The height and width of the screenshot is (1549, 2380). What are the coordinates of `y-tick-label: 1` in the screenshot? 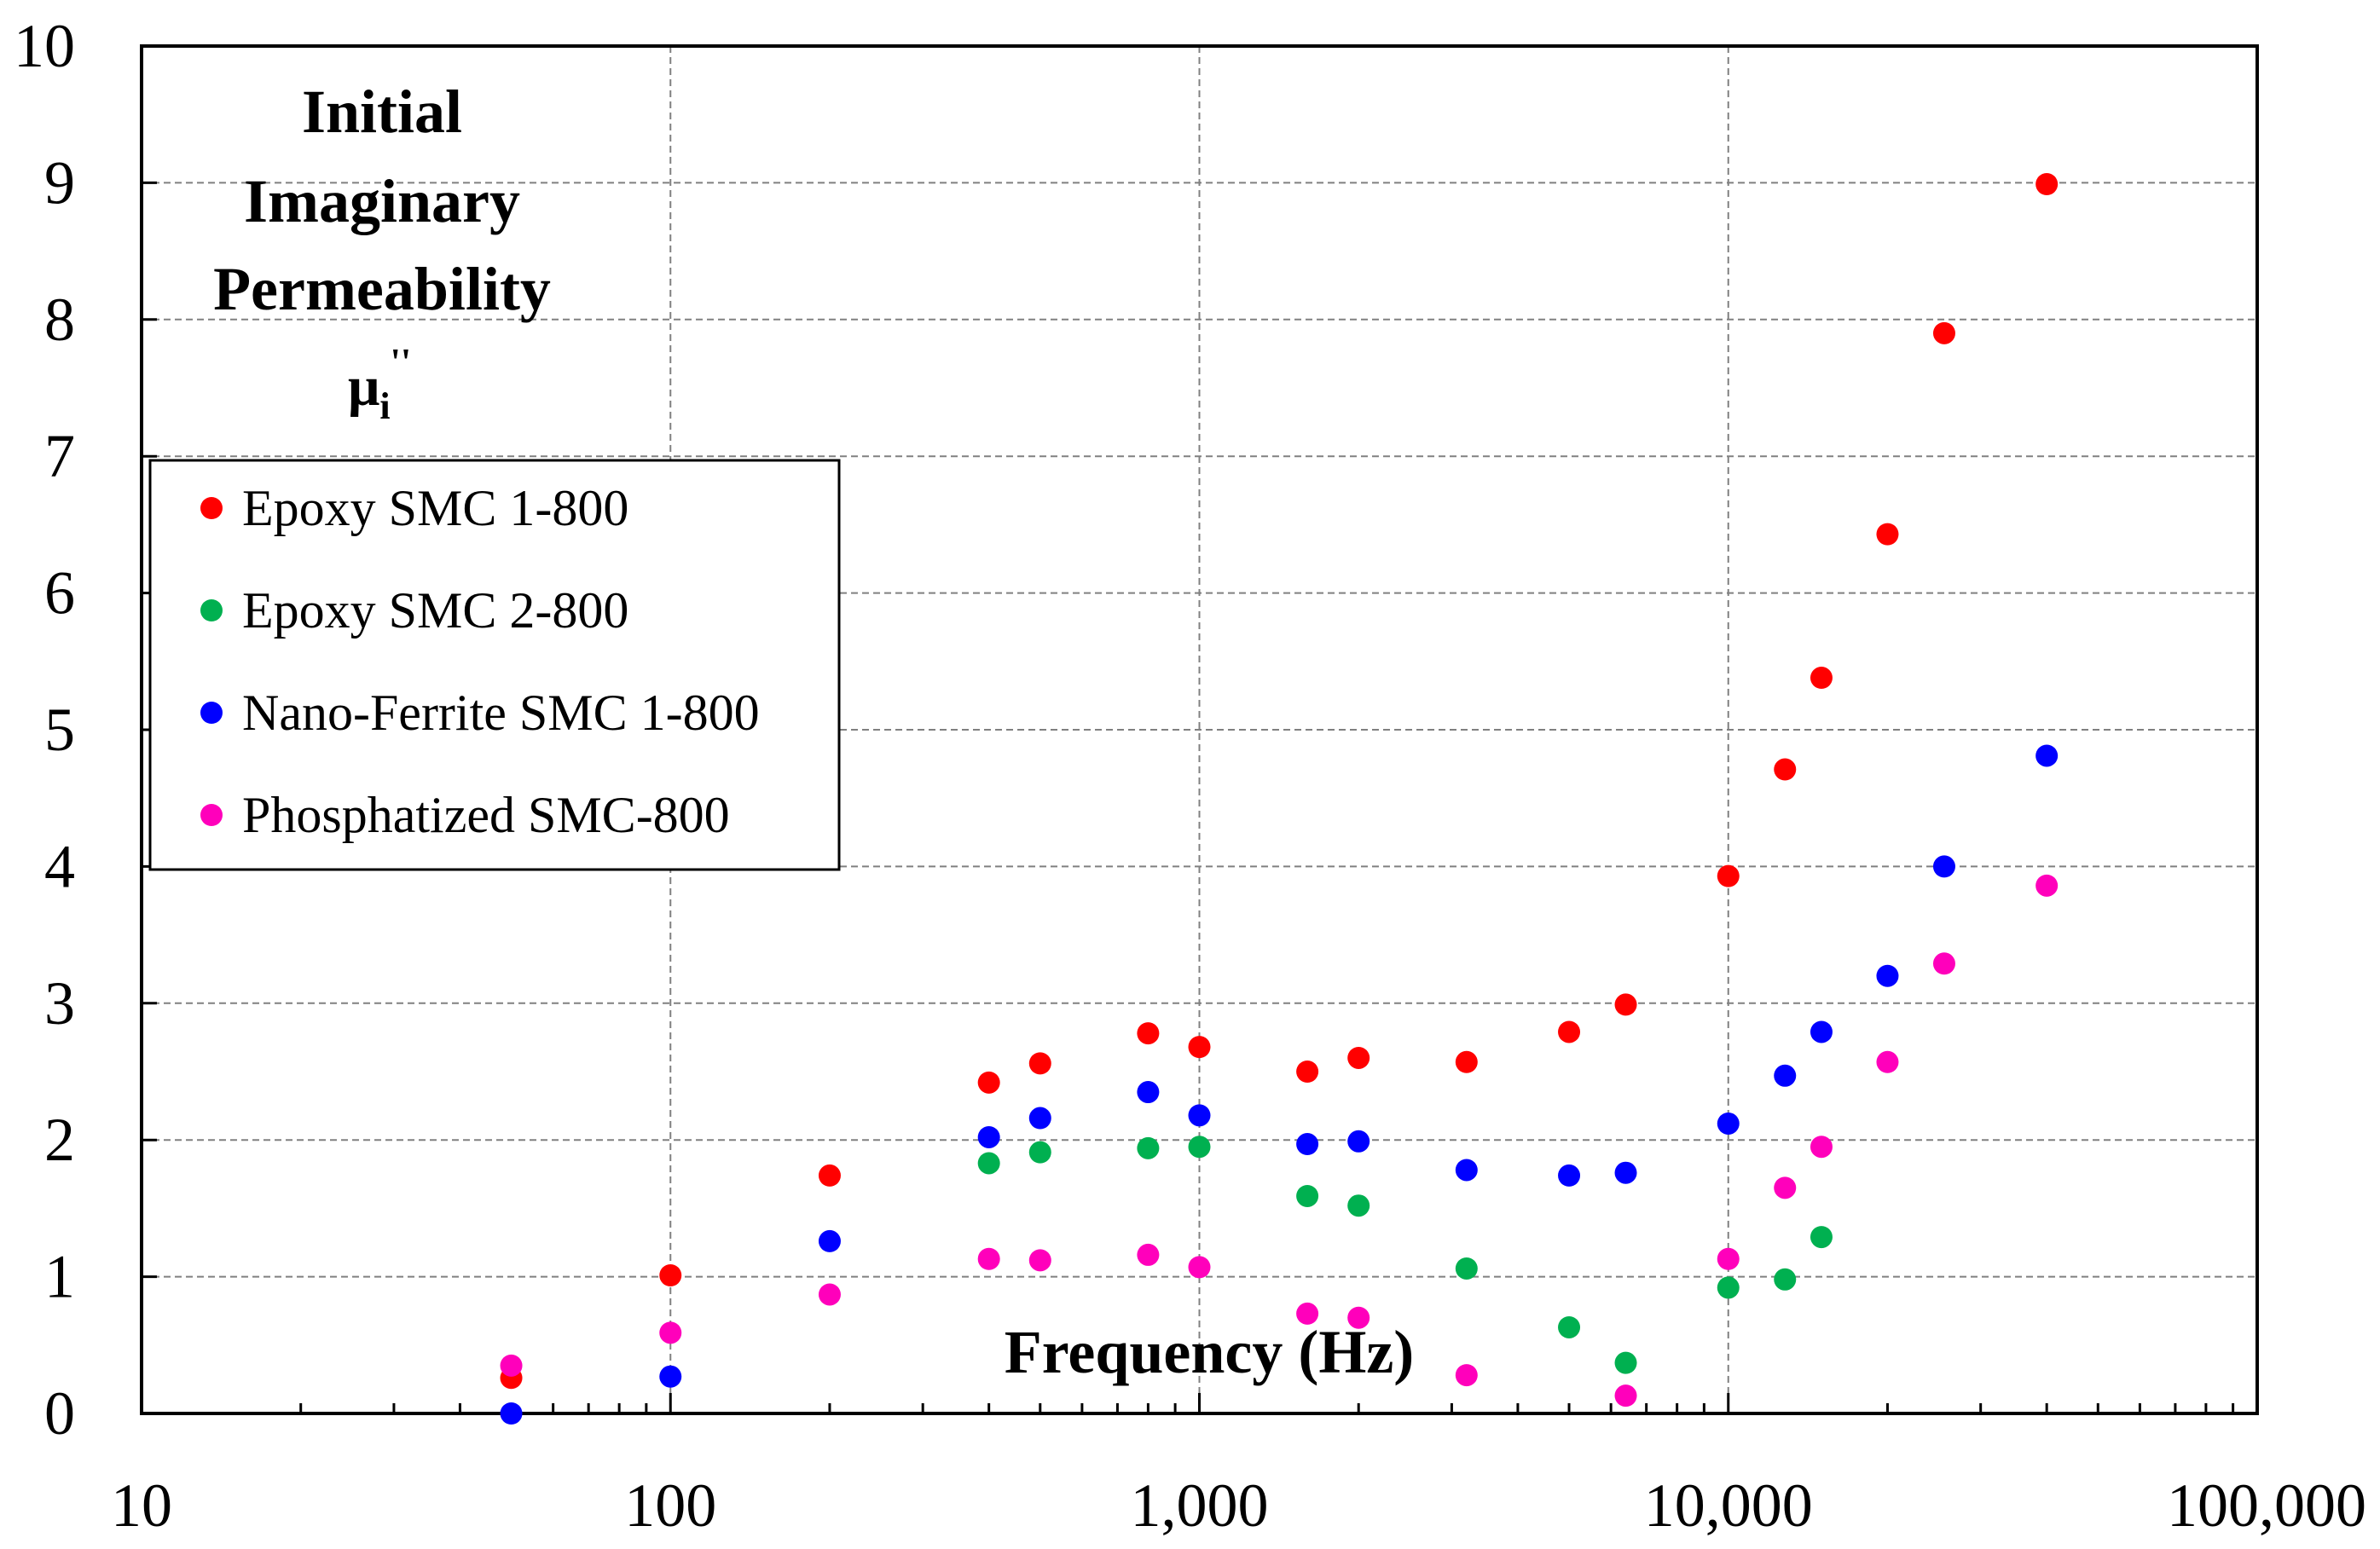 It's located at (60, 1277).